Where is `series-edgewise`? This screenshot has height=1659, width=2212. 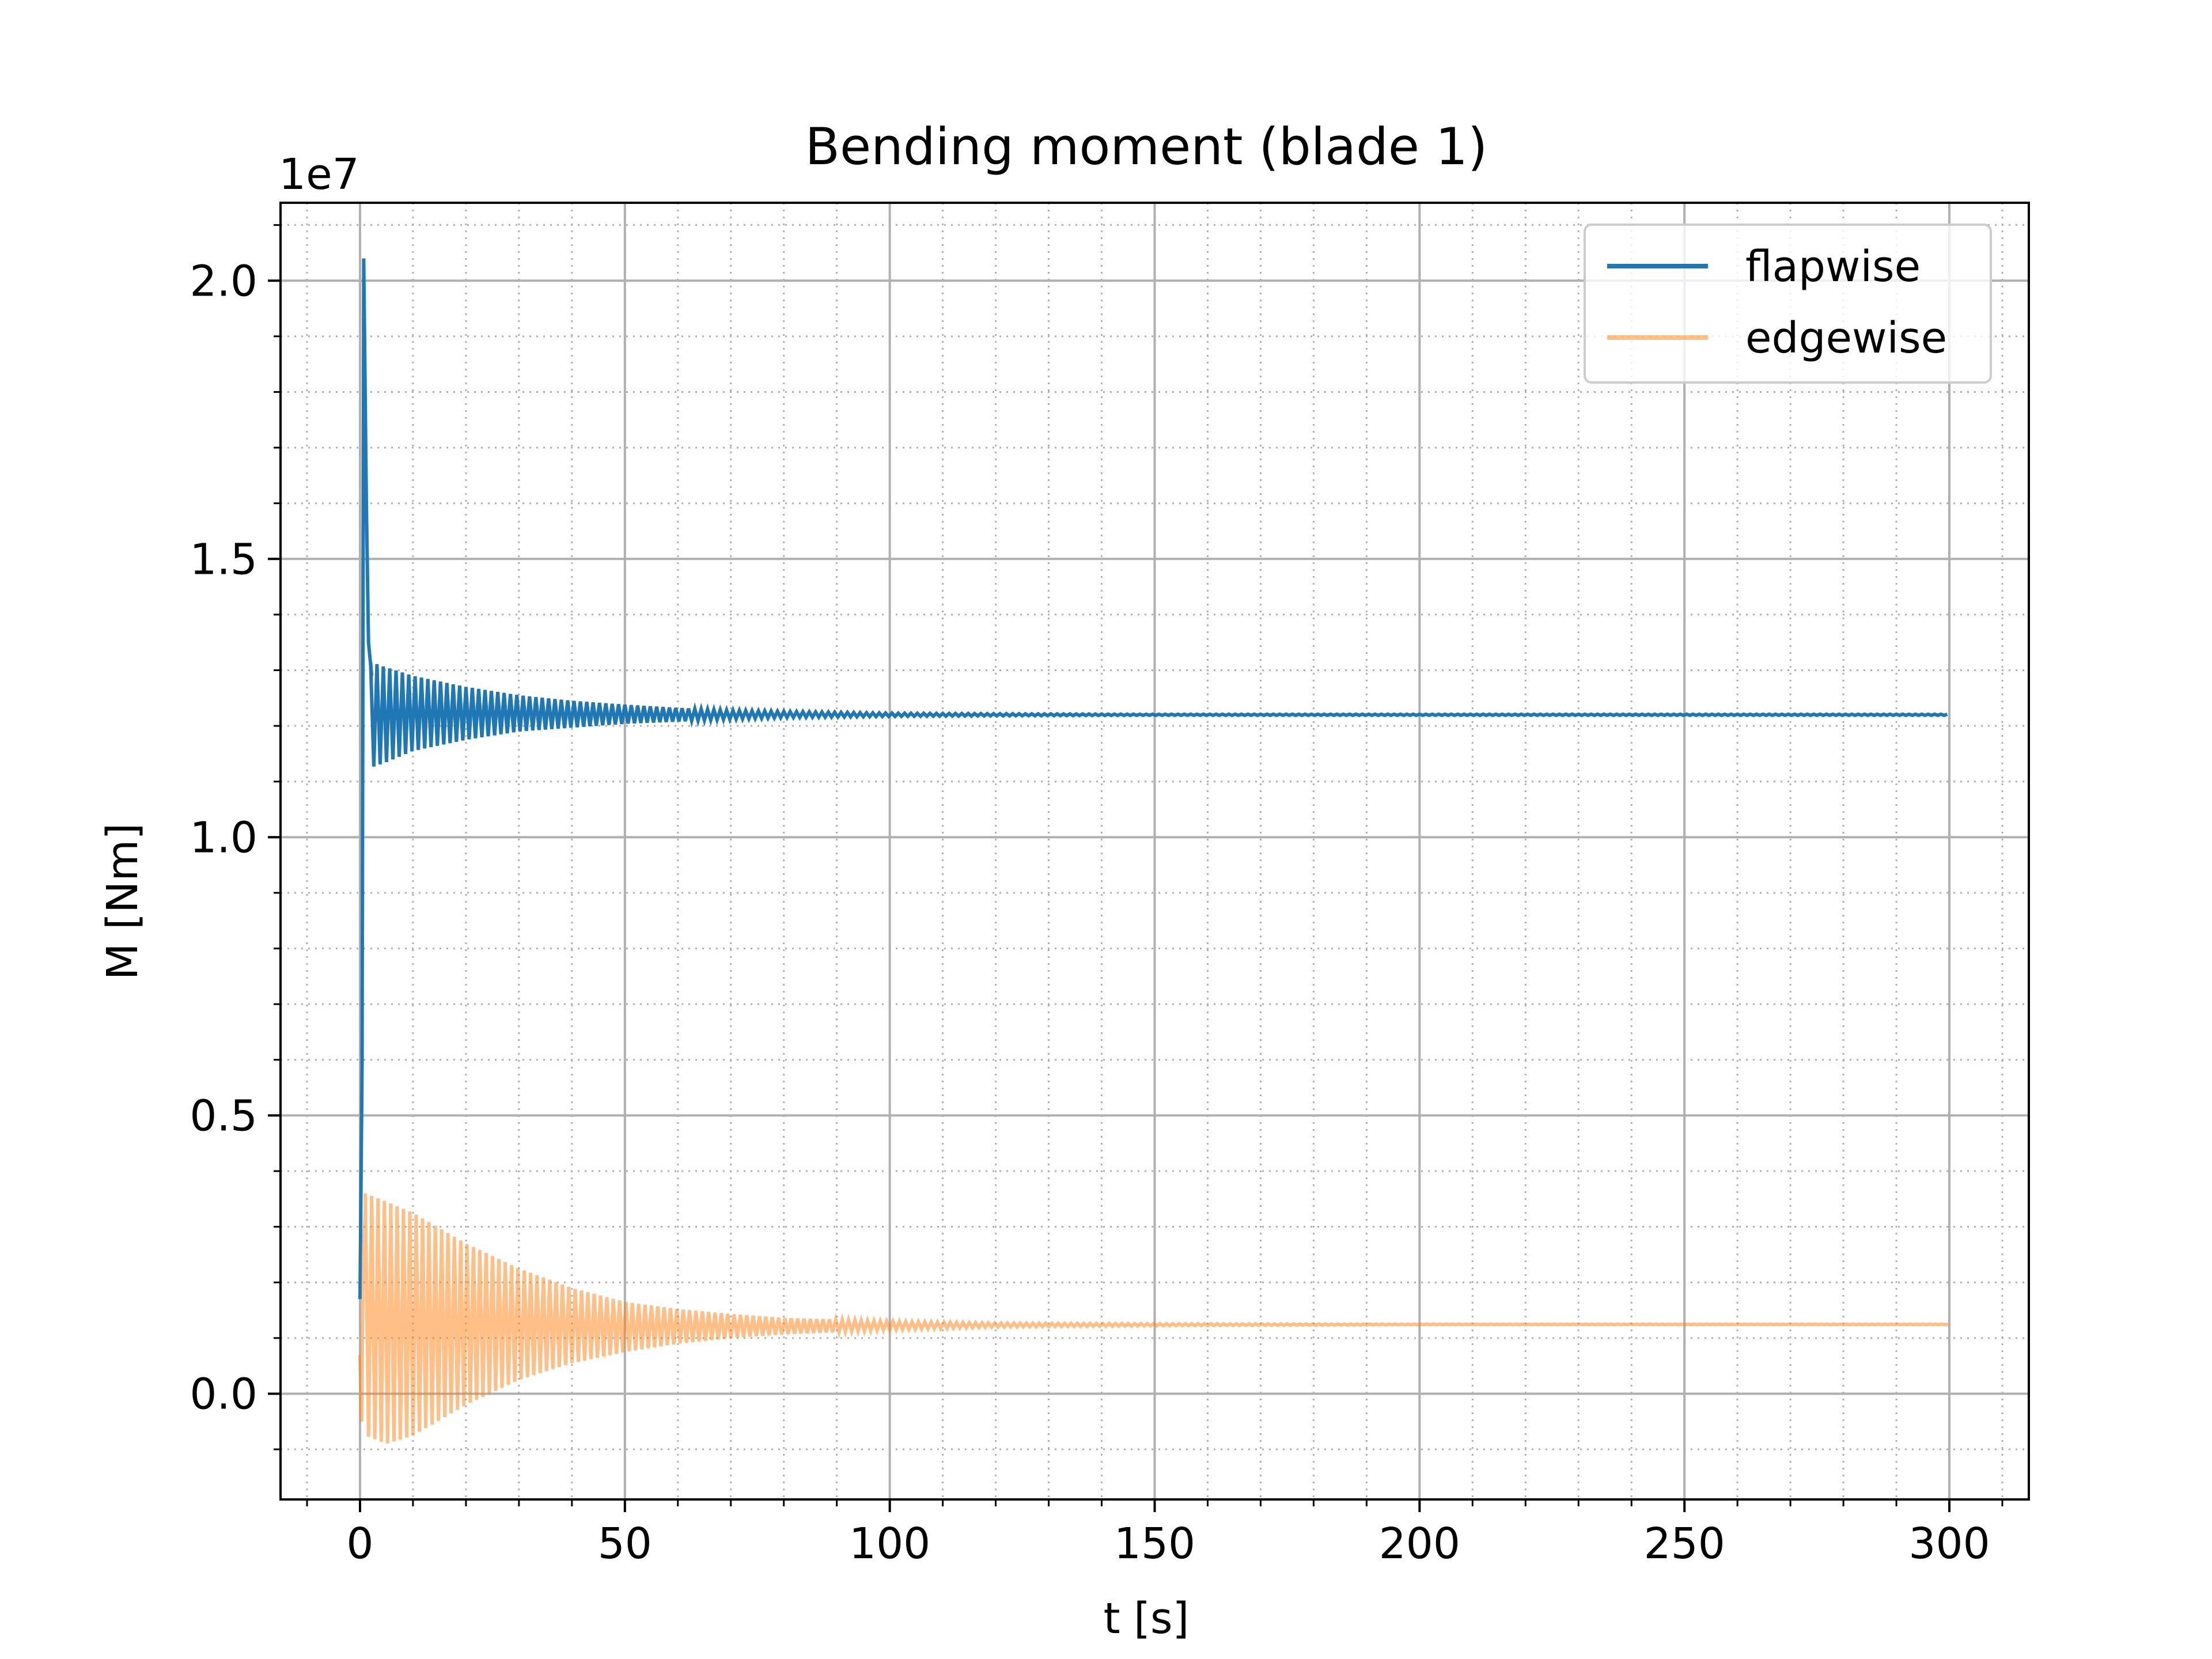
series-edgewise is located at coordinates (1153, 1318).